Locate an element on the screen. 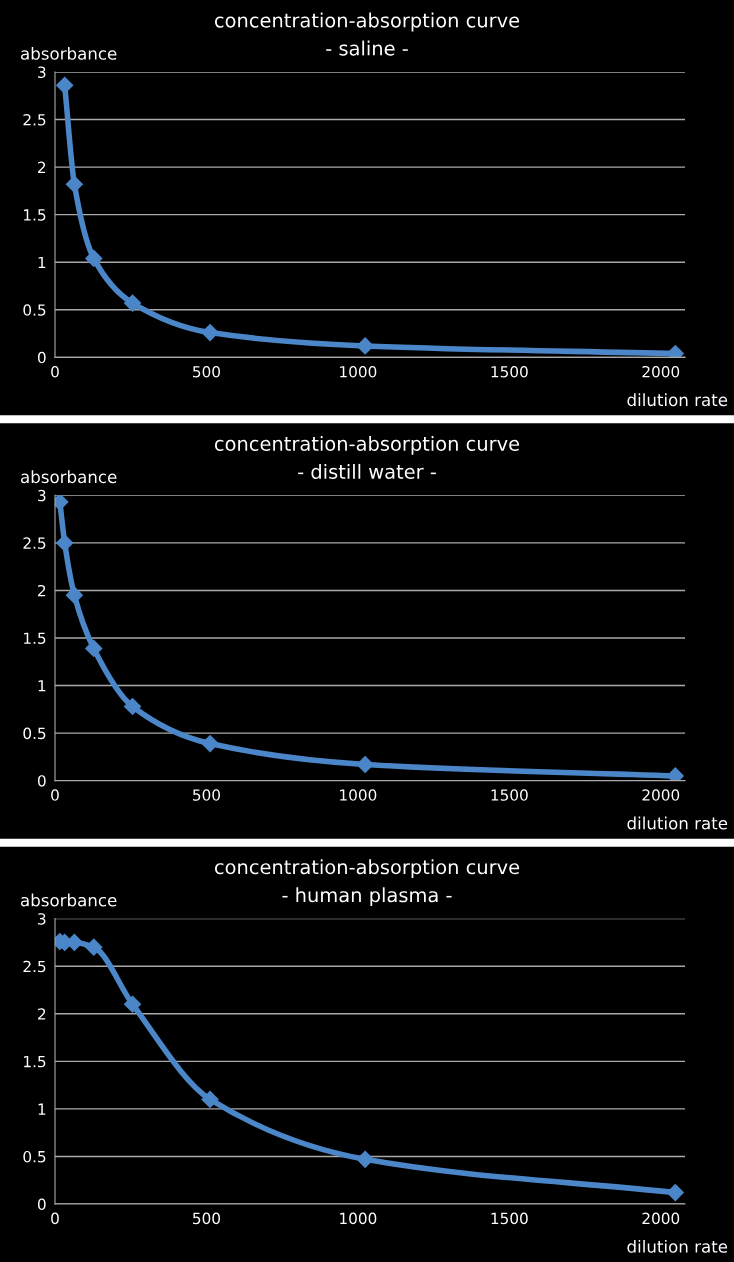 The height and width of the screenshot is (1262, 734). chart-subtitle: - distill water - is located at coordinates (367, 471).